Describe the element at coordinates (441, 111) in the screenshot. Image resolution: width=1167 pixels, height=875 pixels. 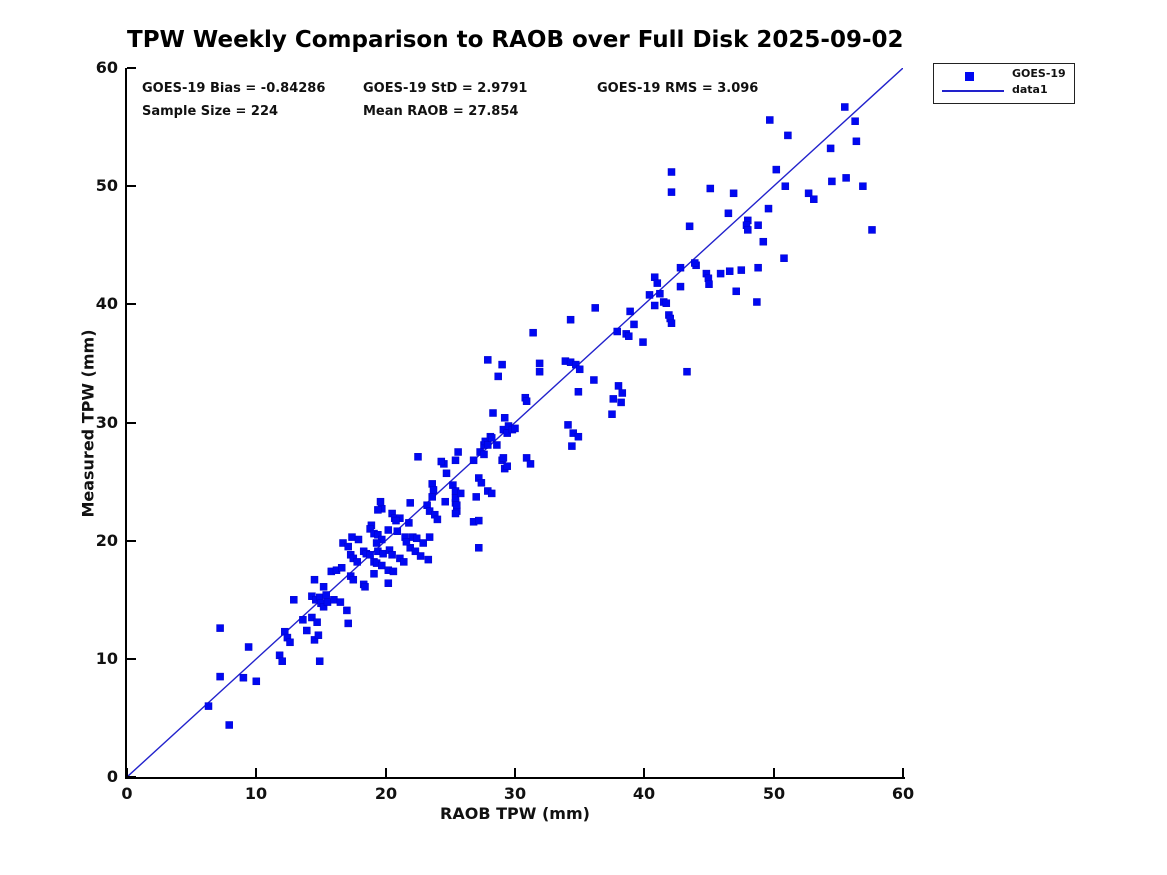
I see `stat-mean-raob: Mean RAOB = 27.854` at that location.